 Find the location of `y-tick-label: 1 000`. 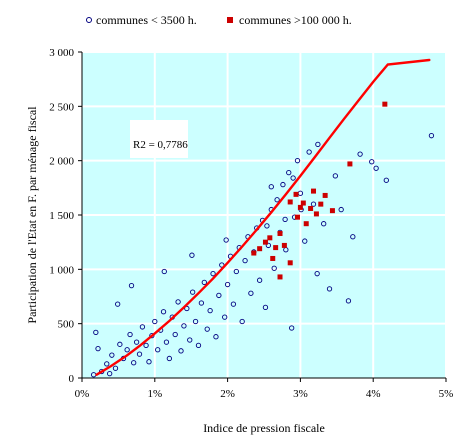

y-tick-label: 1 000 is located at coordinates (61, 270).